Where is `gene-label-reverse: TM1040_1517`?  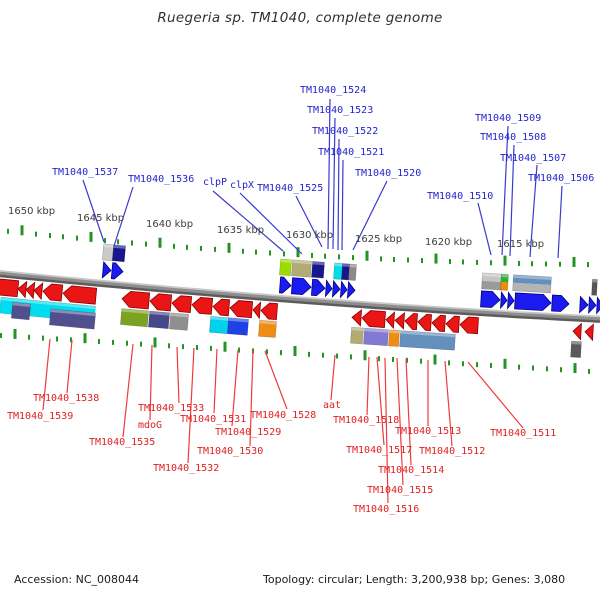 gene-label-reverse: TM1040_1517 is located at coordinates (379, 450).